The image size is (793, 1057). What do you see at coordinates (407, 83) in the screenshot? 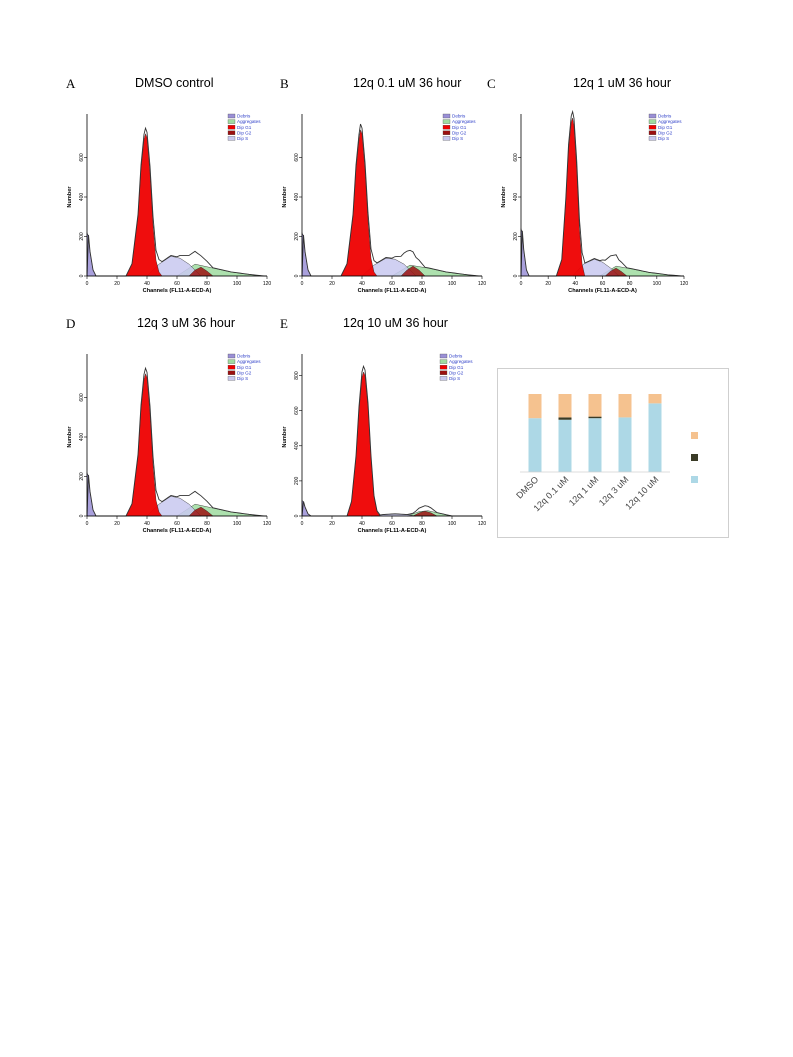
I see `panel-title: 12q 0.1 uM 36 hour` at bounding box center [407, 83].